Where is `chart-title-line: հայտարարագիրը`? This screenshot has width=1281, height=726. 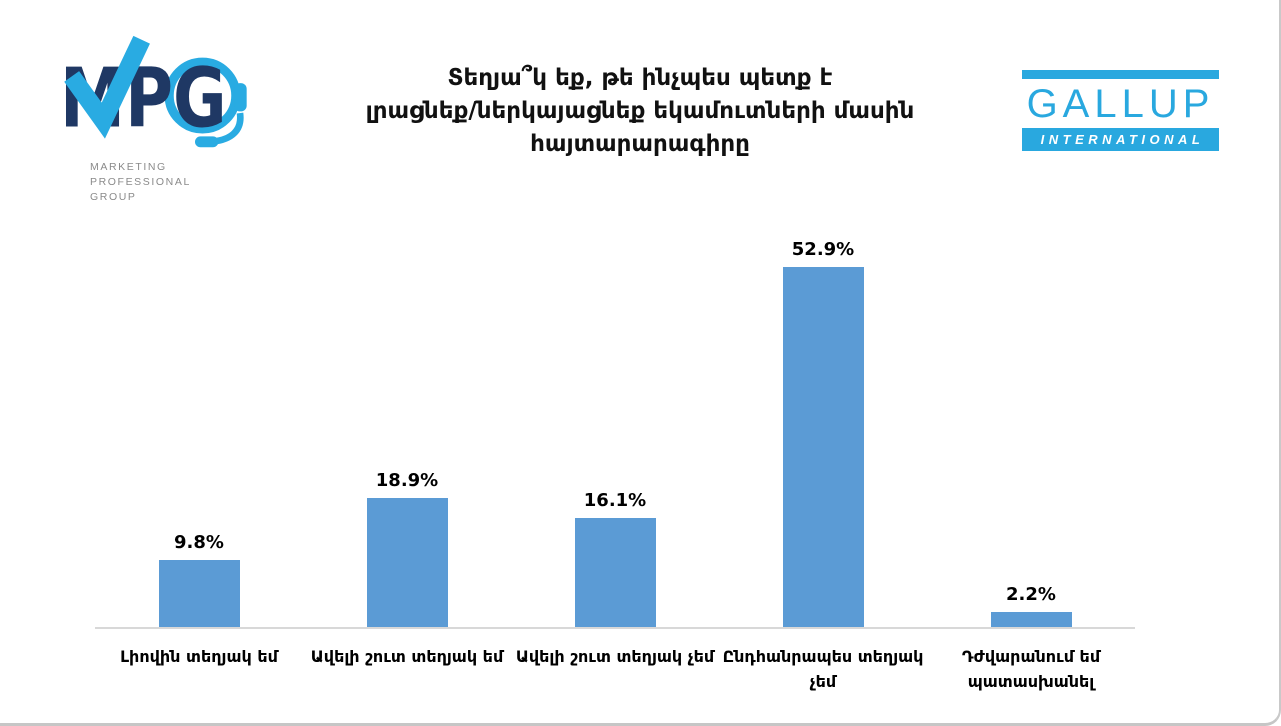
chart-title-line: հայտարարագիրը is located at coordinates (640, 144).